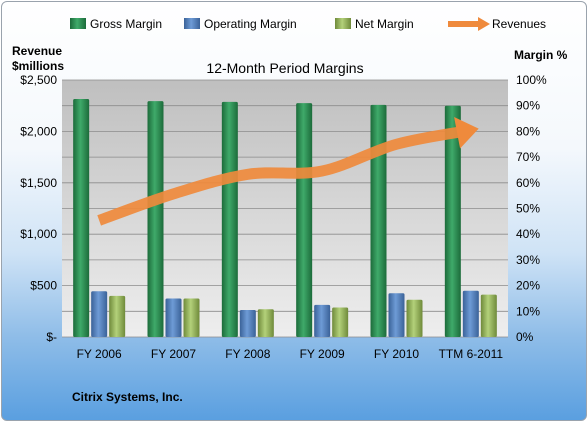 This screenshot has width=588, height=422. I want to click on chart-title: 12-Month Period Margins, so click(284, 68).